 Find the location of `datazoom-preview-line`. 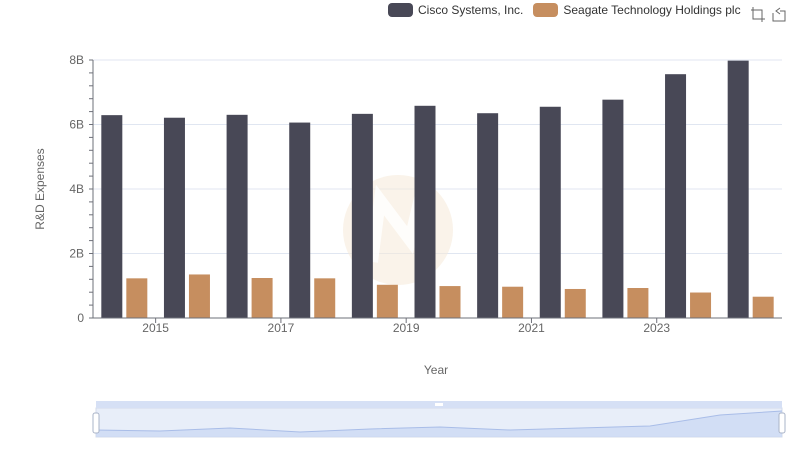

datazoom-preview-line is located at coordinates (439, 421).